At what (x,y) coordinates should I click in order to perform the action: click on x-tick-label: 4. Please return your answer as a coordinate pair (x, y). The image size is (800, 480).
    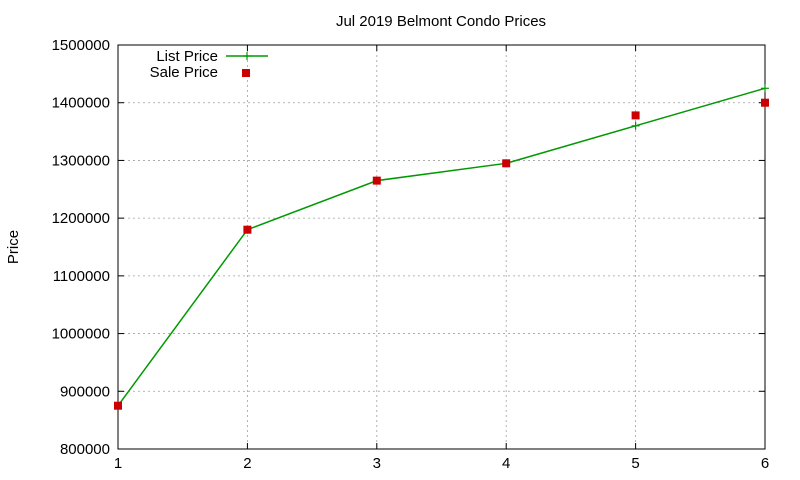
    Looking at the image, I should click on (506, 463).